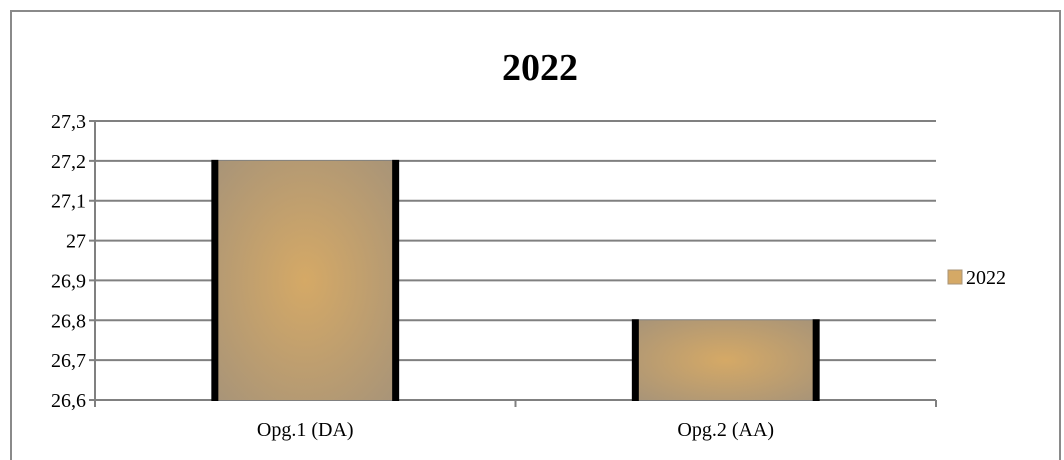 The width and height of the screenshot is (1064, 460). I want to click on y-tick-label: 26,8, so click(68, 321).